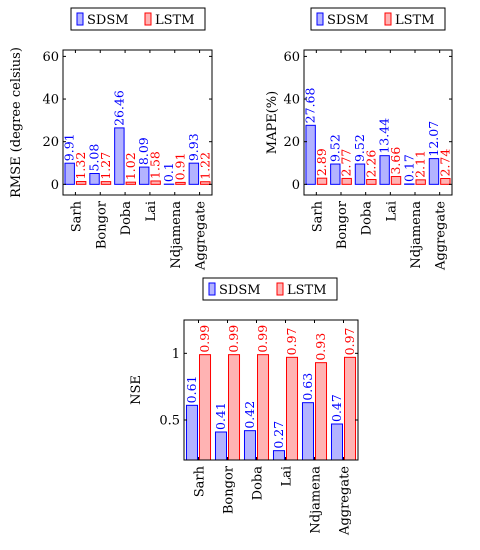  What do you see at coordinates (395, 161) in the screenshot?
I see `lstm-value-label: 3.66` at bounding box center [395, 161].